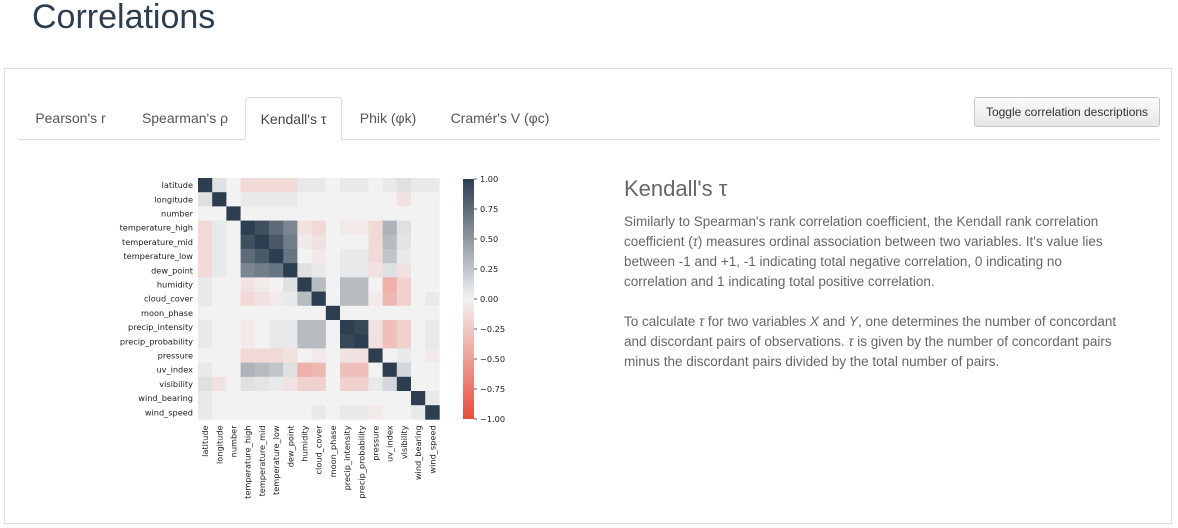 Image resolution: width=1178 pixels, height=528 pixels. I want to click on colorbar-tick-label: −1.00, so click(492, 419).